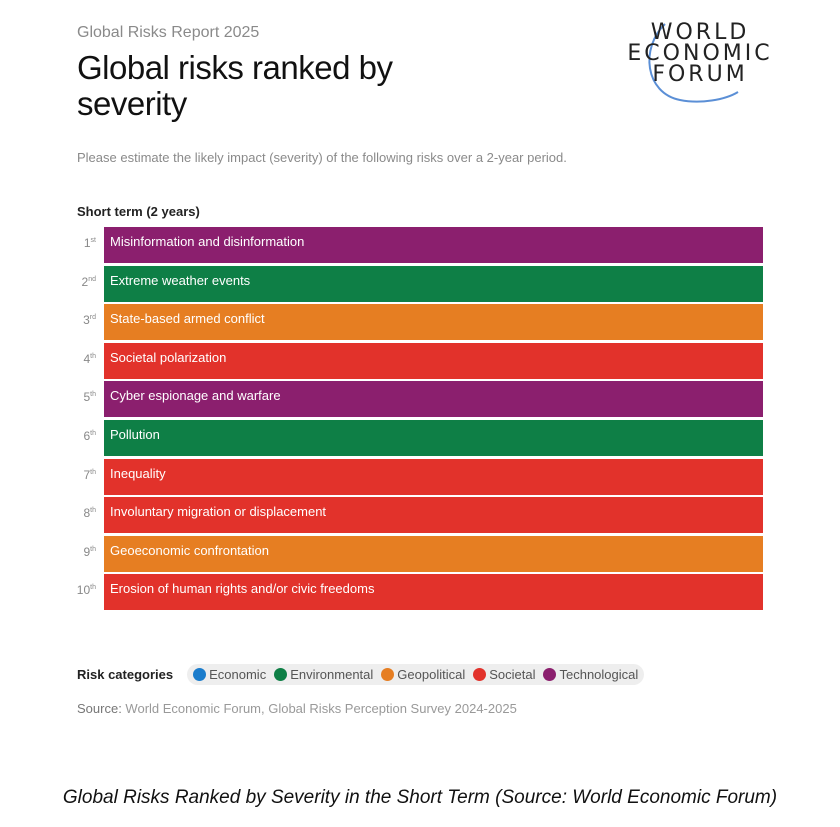  Describe the element at coordinates (433, 553) in the screenshot. I see `risk-bar: Geoeconomic confrontation` at that location.